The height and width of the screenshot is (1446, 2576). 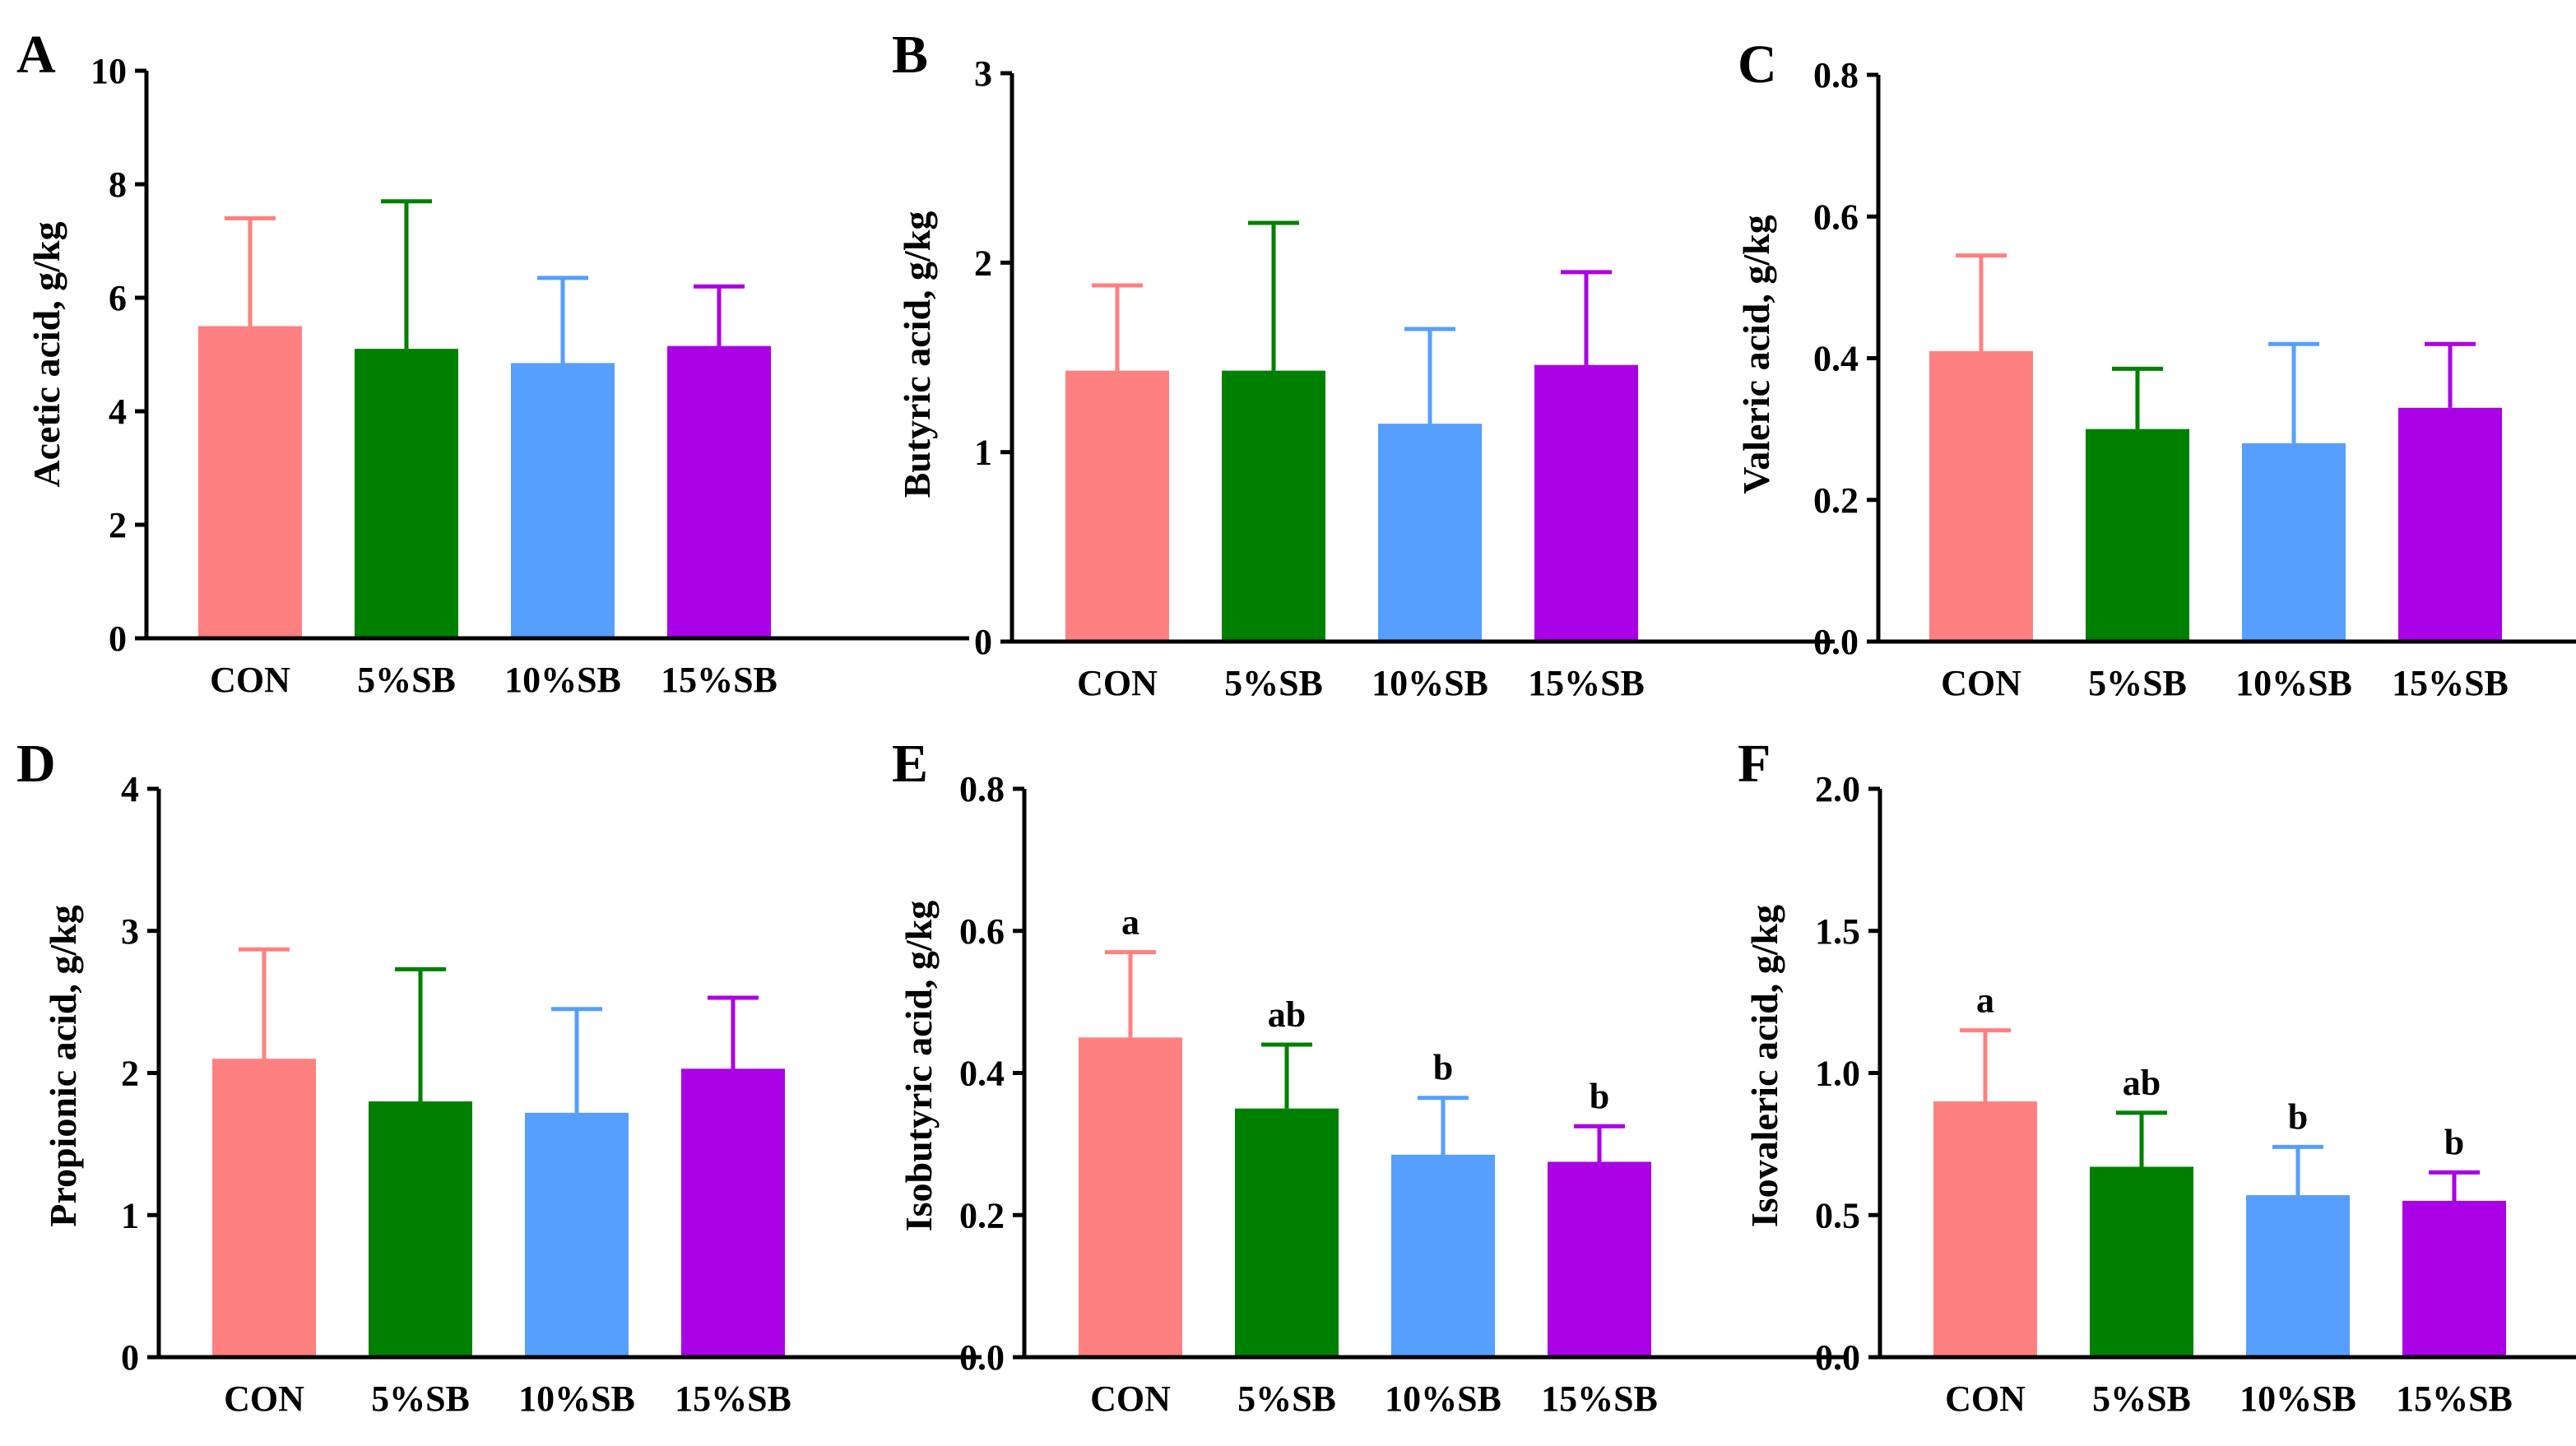 What do you see at coordinates (982, 1074) in the screenshot?
I see `y-tick-label-e-2: 0.4` at bounding box center [982, 1074].